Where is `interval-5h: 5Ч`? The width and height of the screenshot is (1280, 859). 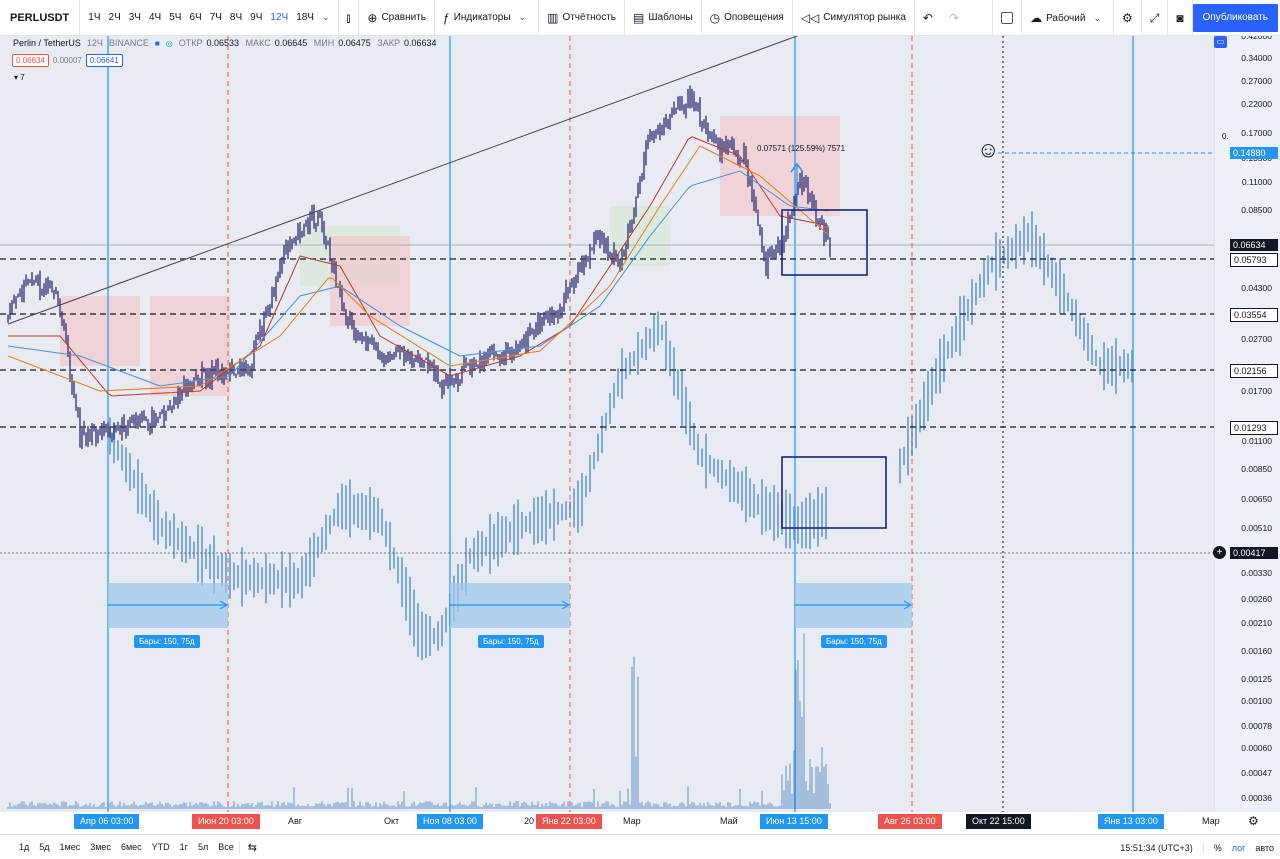
interval-5h: 5Ч is located at coordinates (175, 17).